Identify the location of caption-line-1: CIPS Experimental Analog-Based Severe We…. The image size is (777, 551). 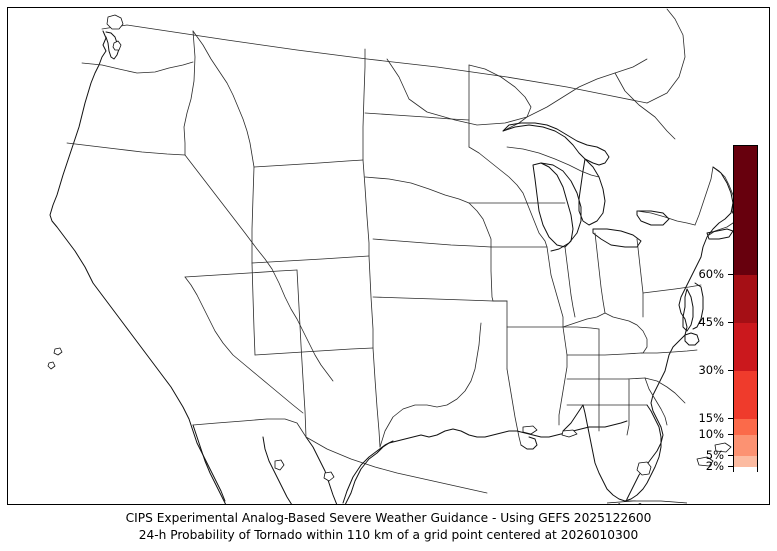
(388, 518).